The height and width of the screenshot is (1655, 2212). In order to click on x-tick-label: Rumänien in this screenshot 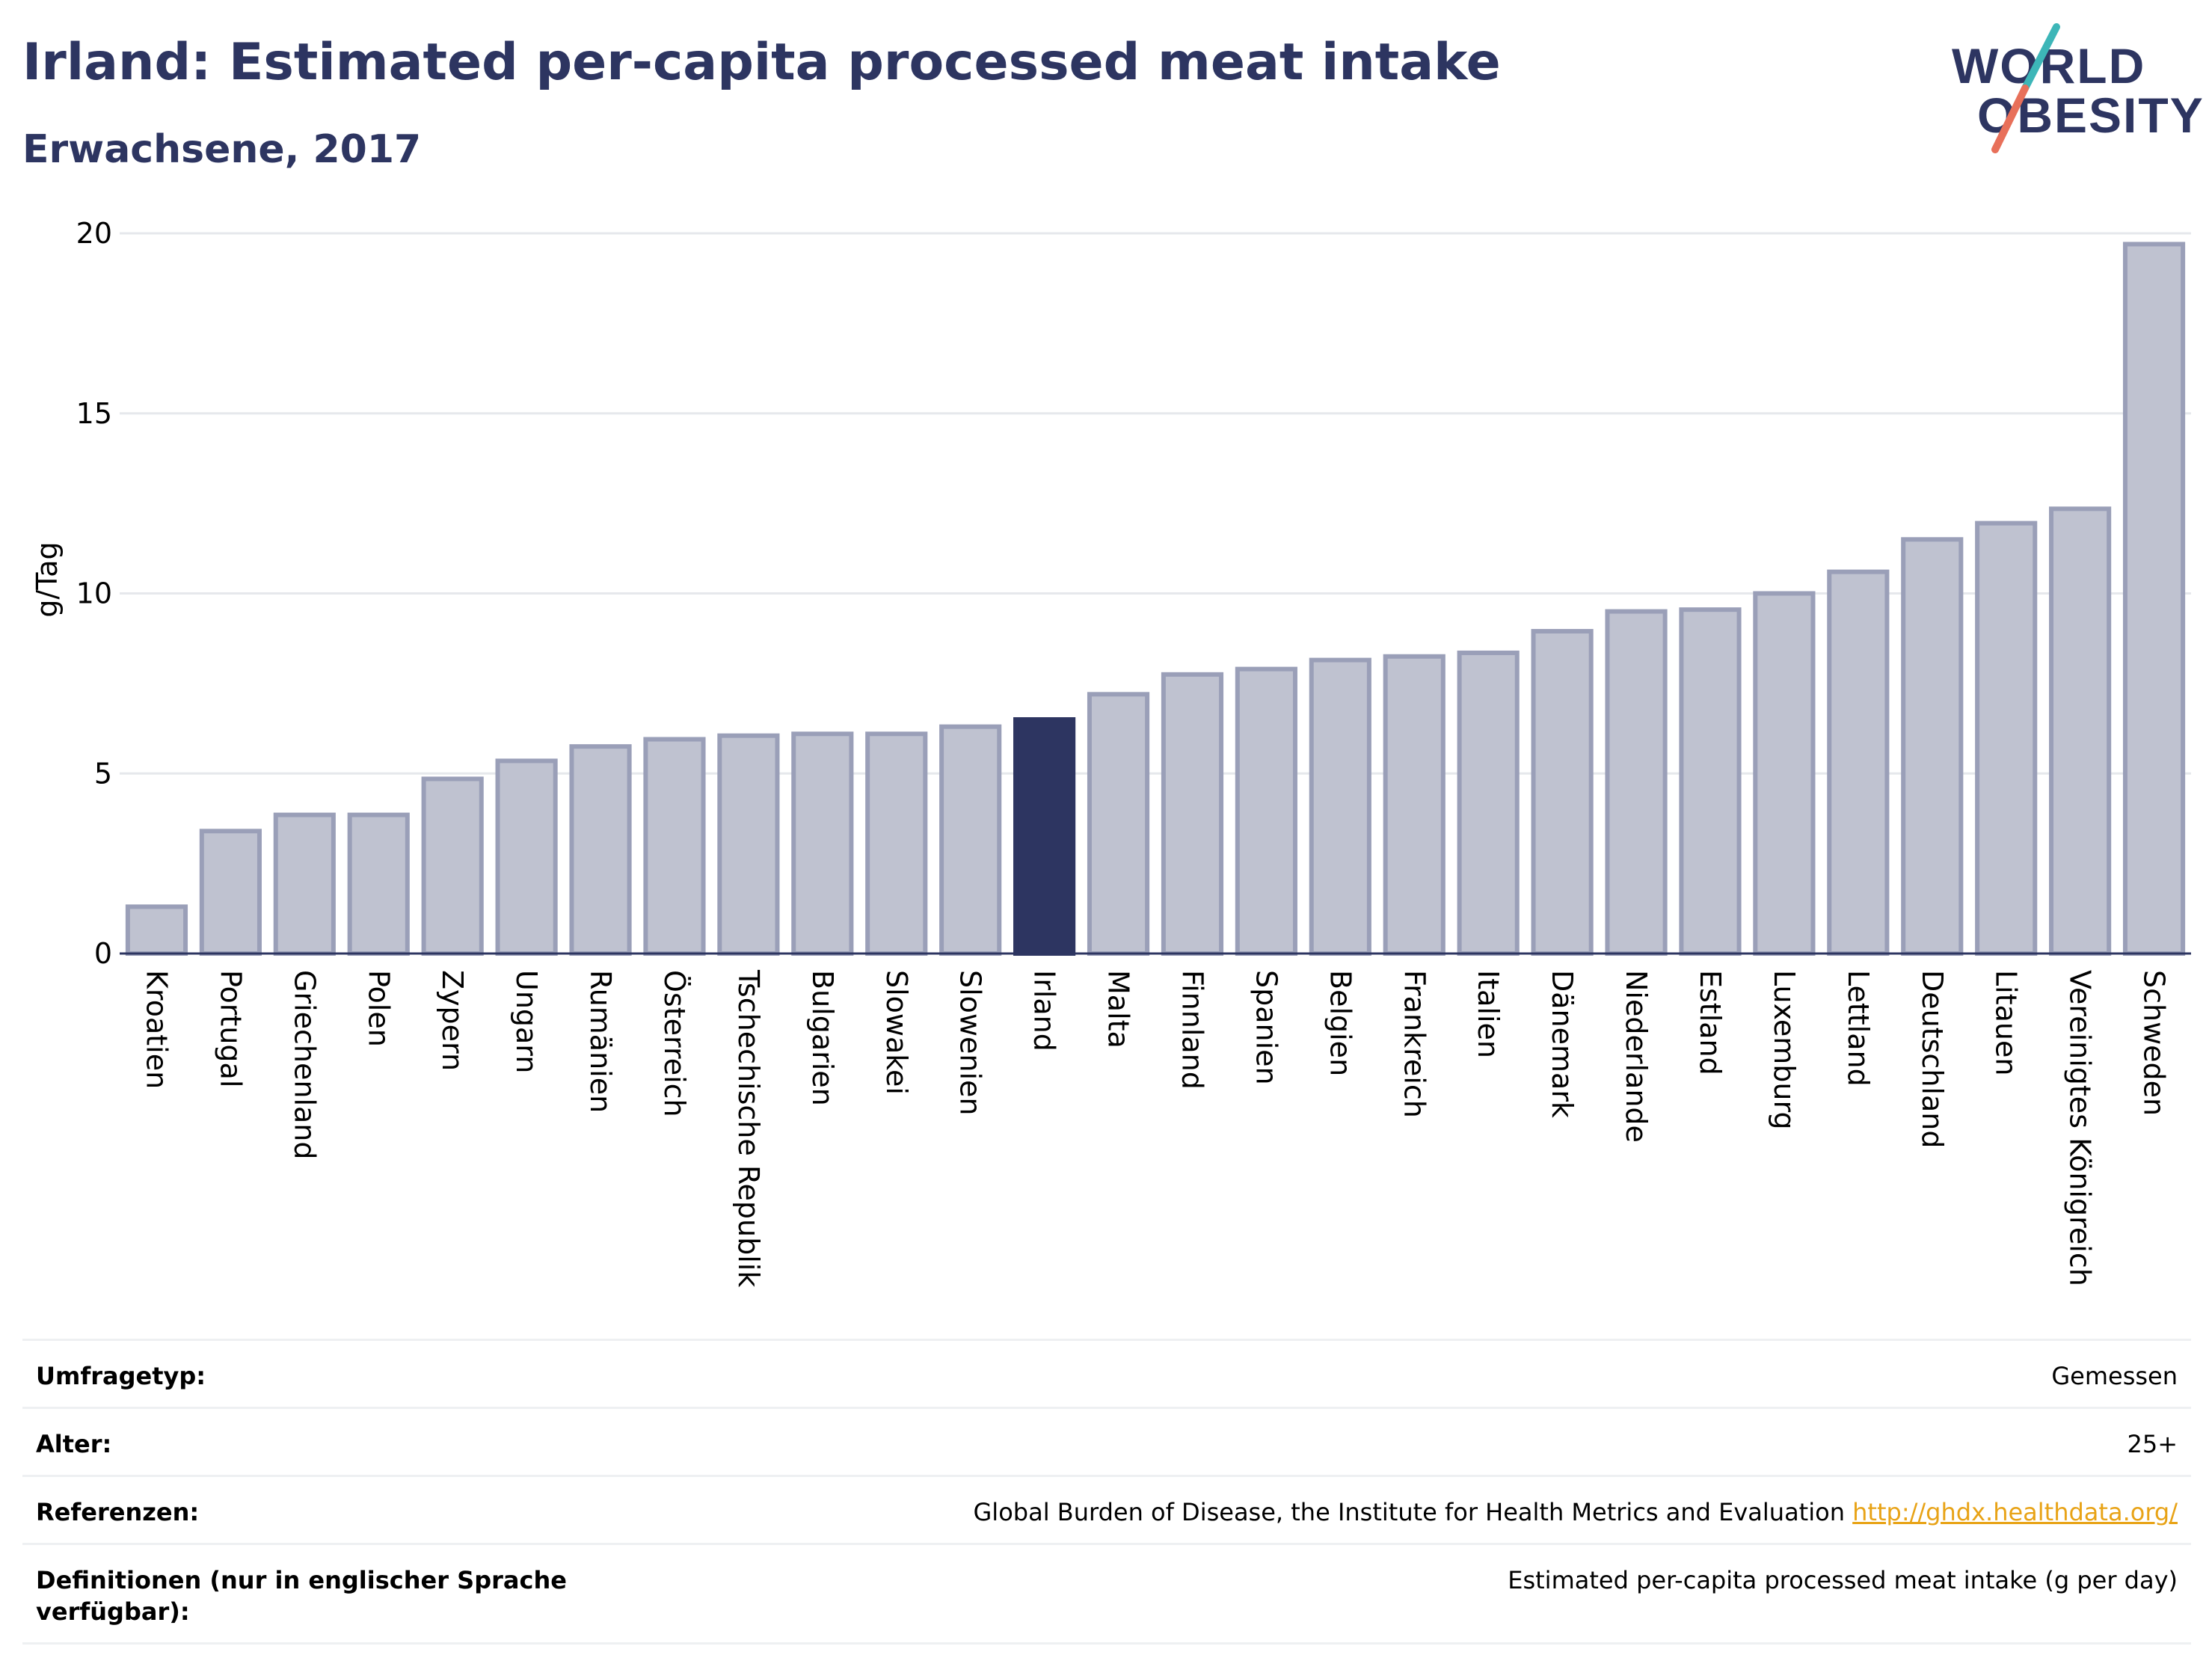, I will do `click(600, 1041)`.